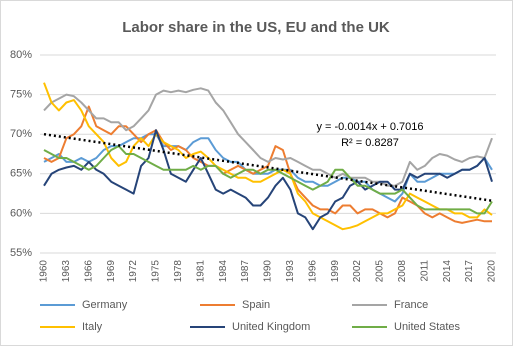  Describe the element at coordinates (427, 327) in the screenshot. I see `legend-label: United States` at that location.